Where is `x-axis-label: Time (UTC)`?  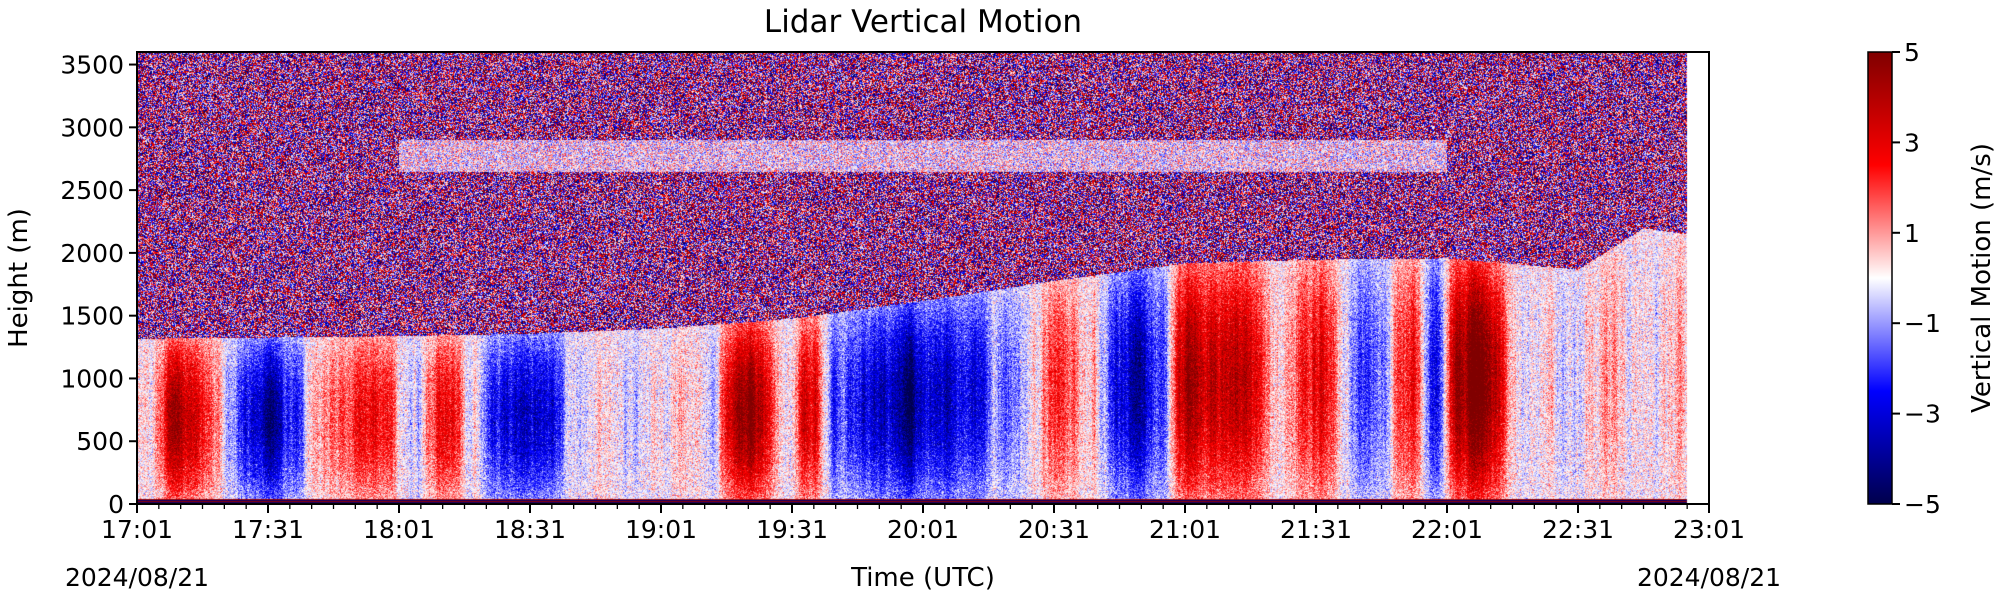 x-axis-label: Time (UTC) is located at coordinates (922, 578).